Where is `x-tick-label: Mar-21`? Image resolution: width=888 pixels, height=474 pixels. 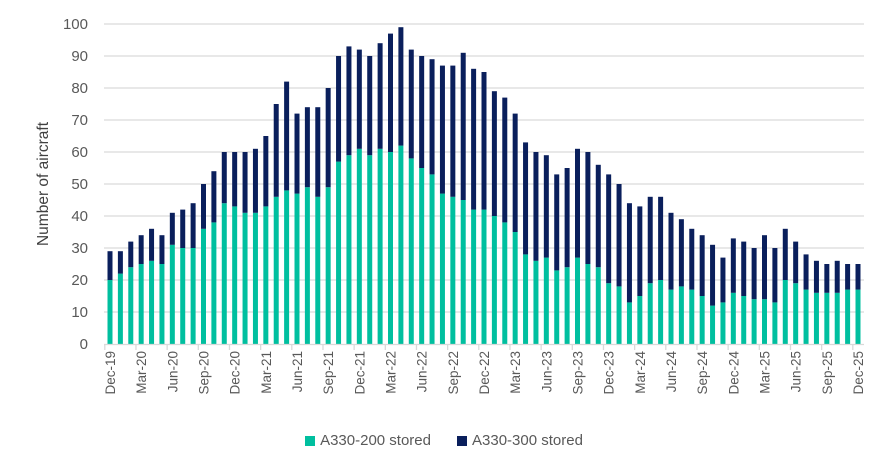
x-tick-label: Mar-21 is located at coordinates (266, 372).